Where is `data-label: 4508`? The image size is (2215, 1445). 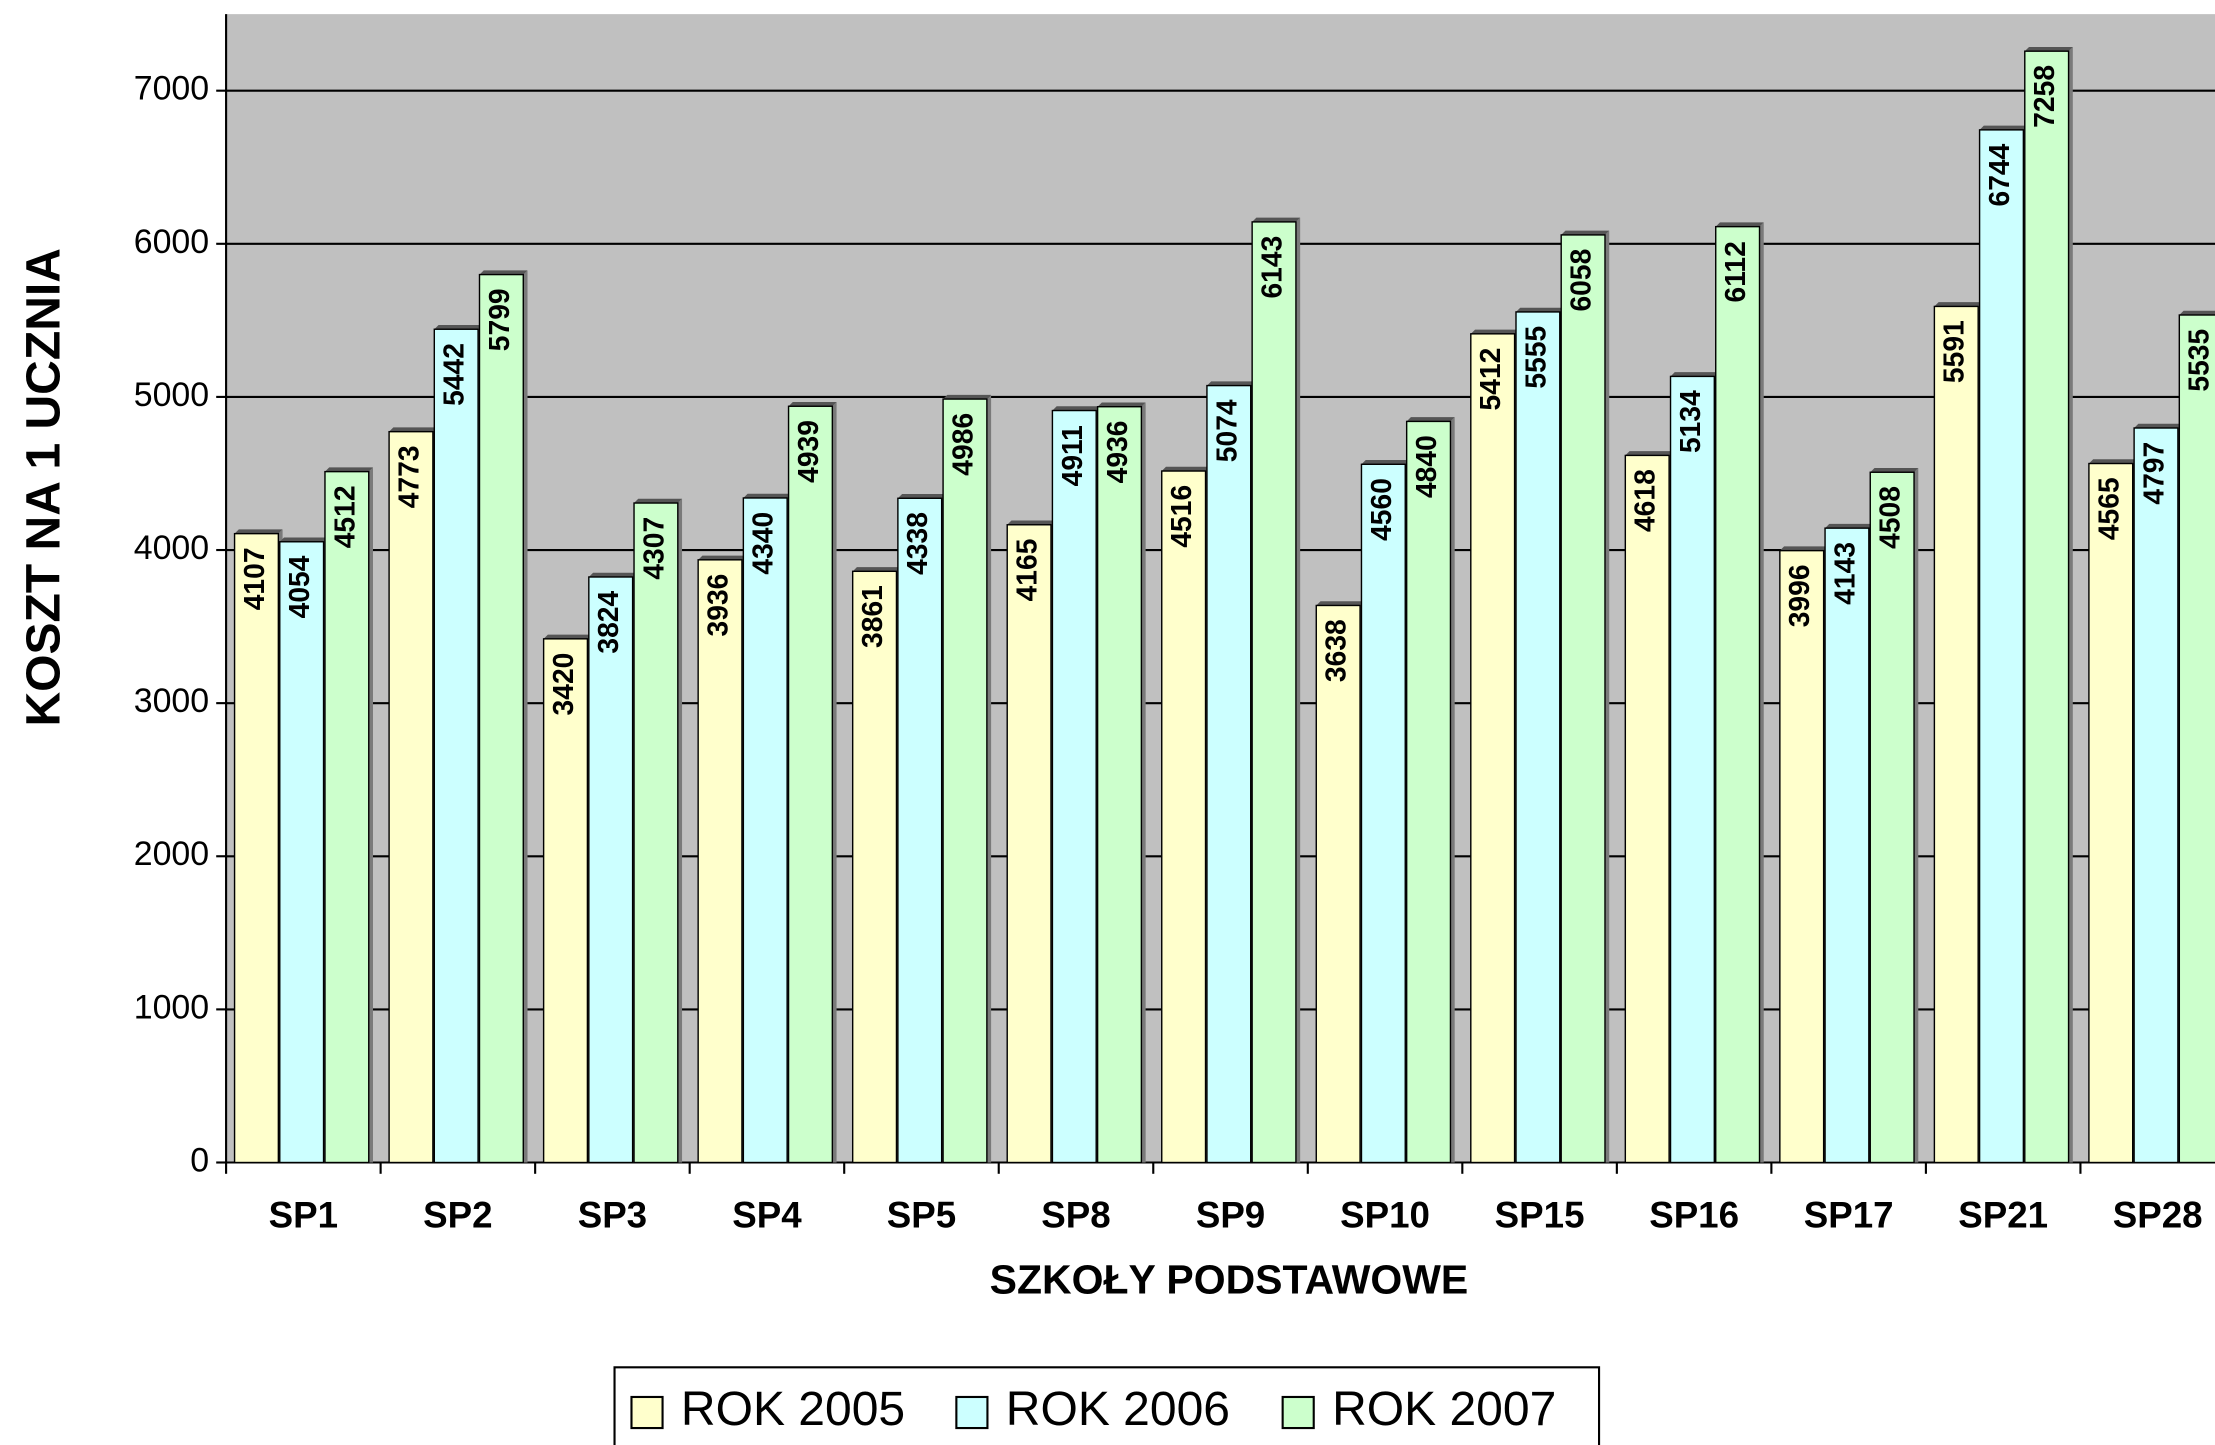 data-label: 4508 is located at coordinates (1890, 517).